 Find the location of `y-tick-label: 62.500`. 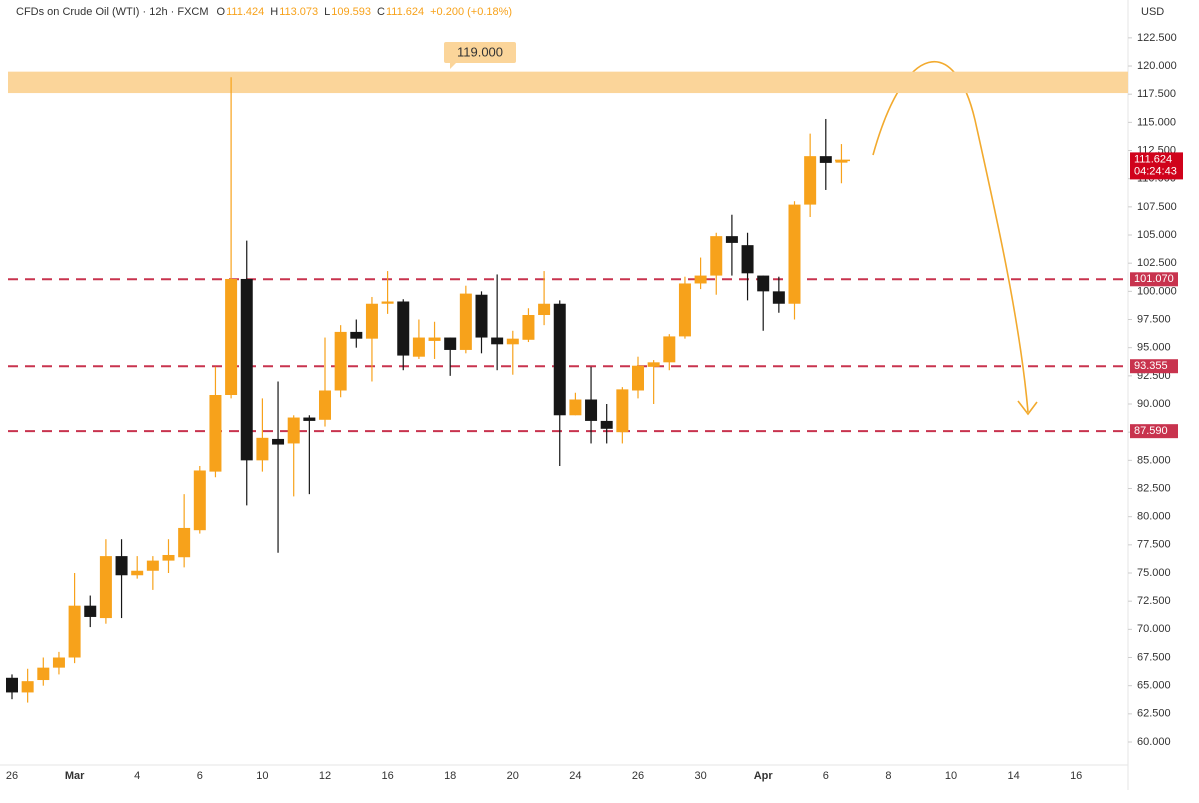

y-tick-label: 62.500 is located at coordinates (1154, 714).